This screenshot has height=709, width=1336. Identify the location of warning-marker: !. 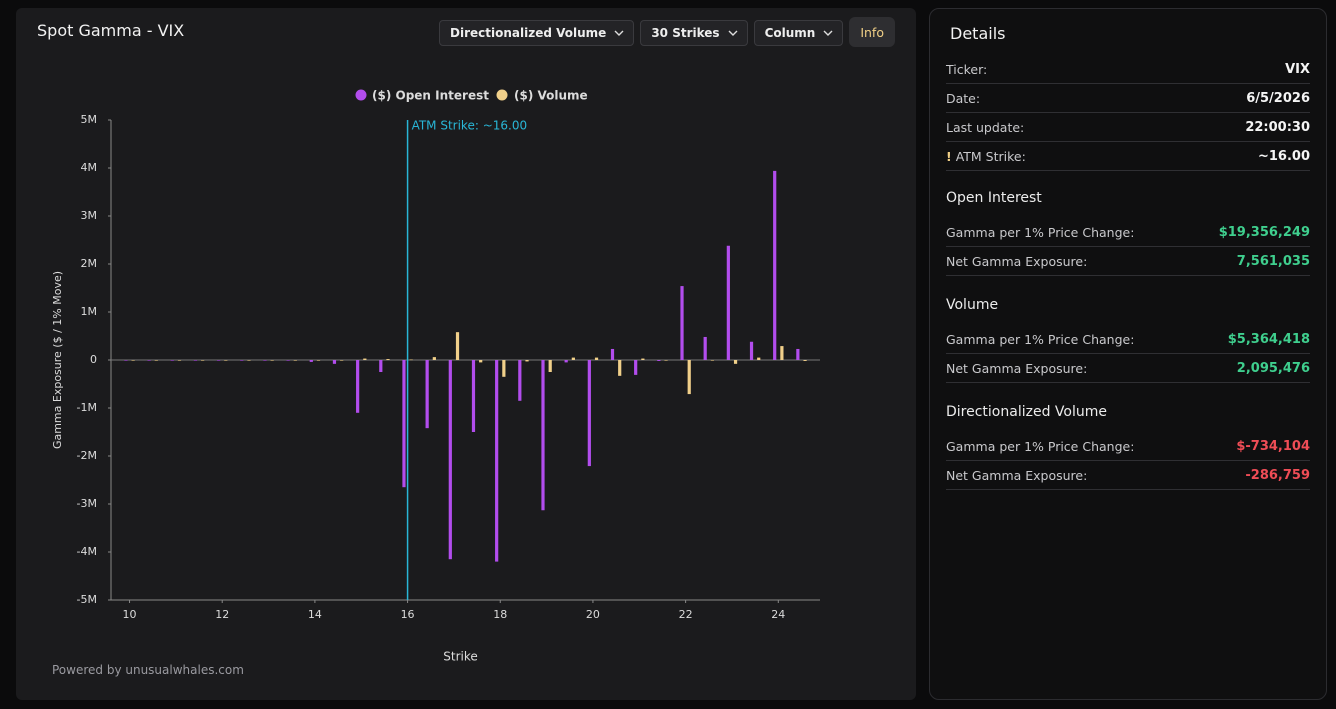
(949, 156).